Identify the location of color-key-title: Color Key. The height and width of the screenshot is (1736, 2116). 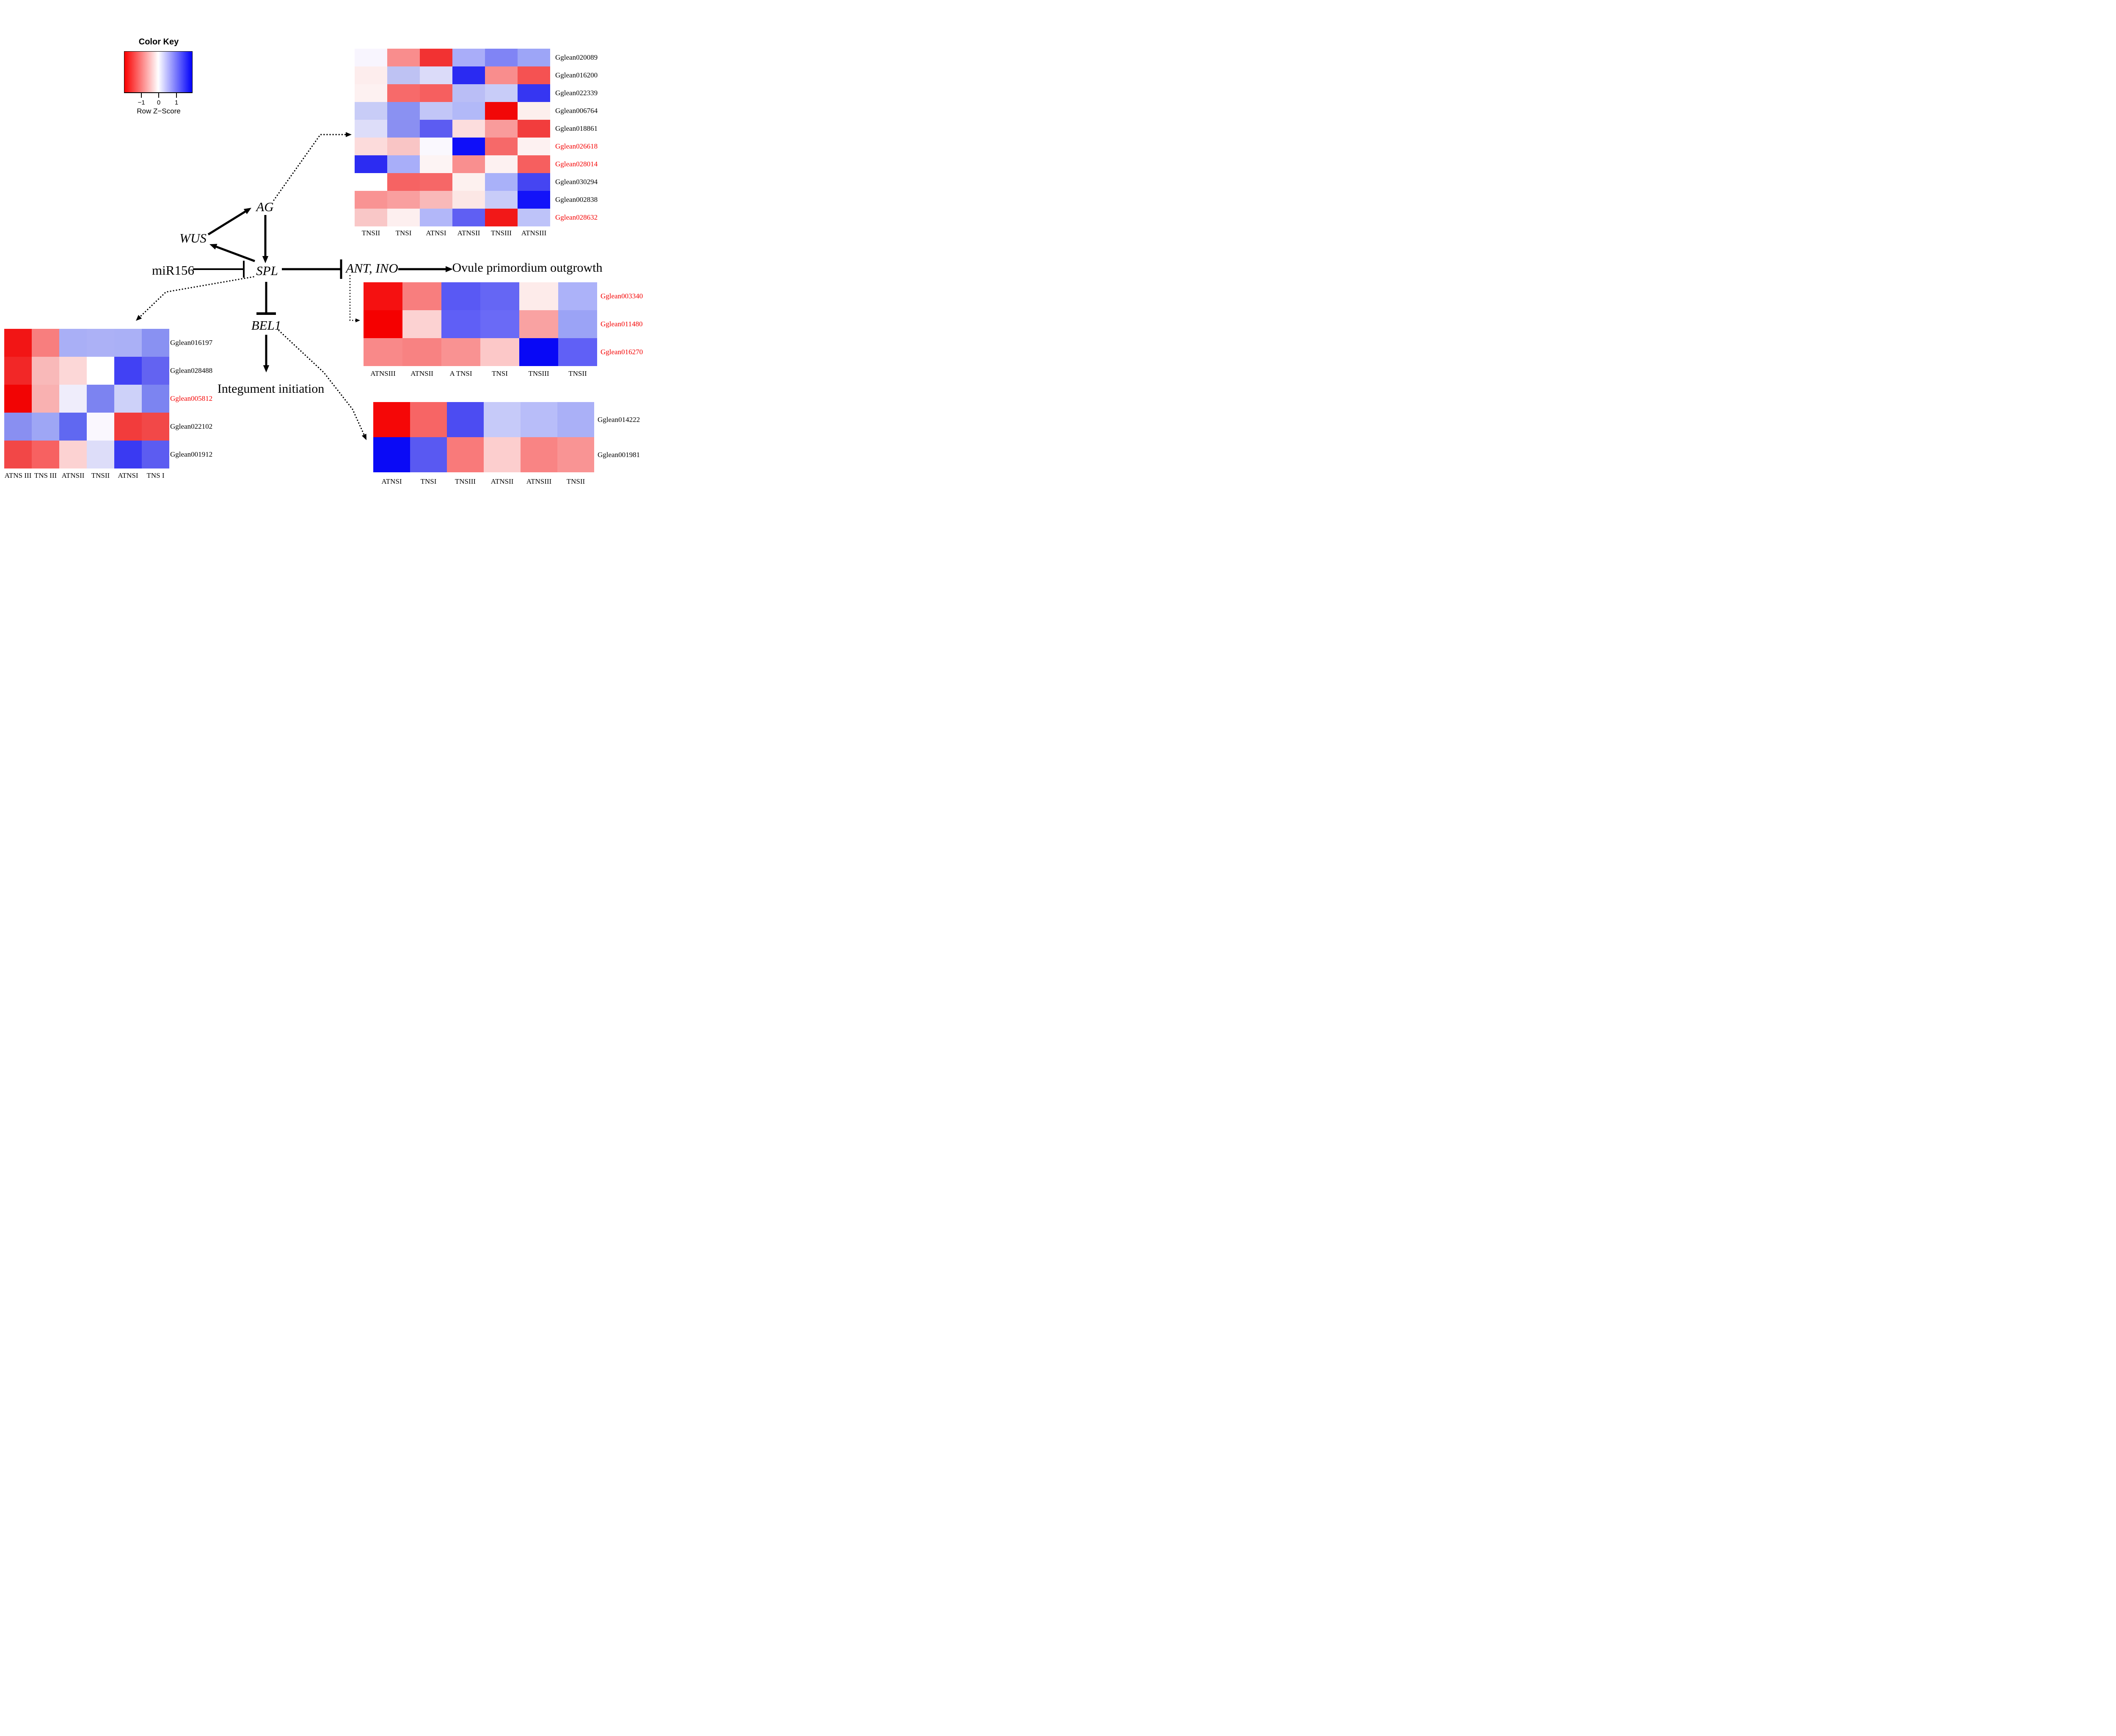
(158, 42).